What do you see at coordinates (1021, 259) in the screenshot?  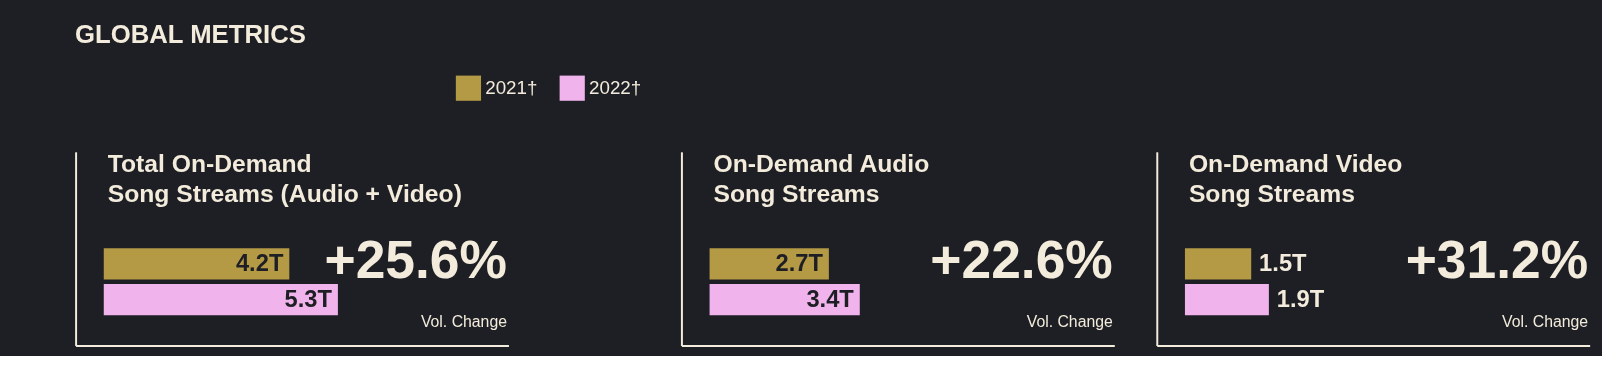 I see `text: +22.6%` at bounding box center [1021, 259].